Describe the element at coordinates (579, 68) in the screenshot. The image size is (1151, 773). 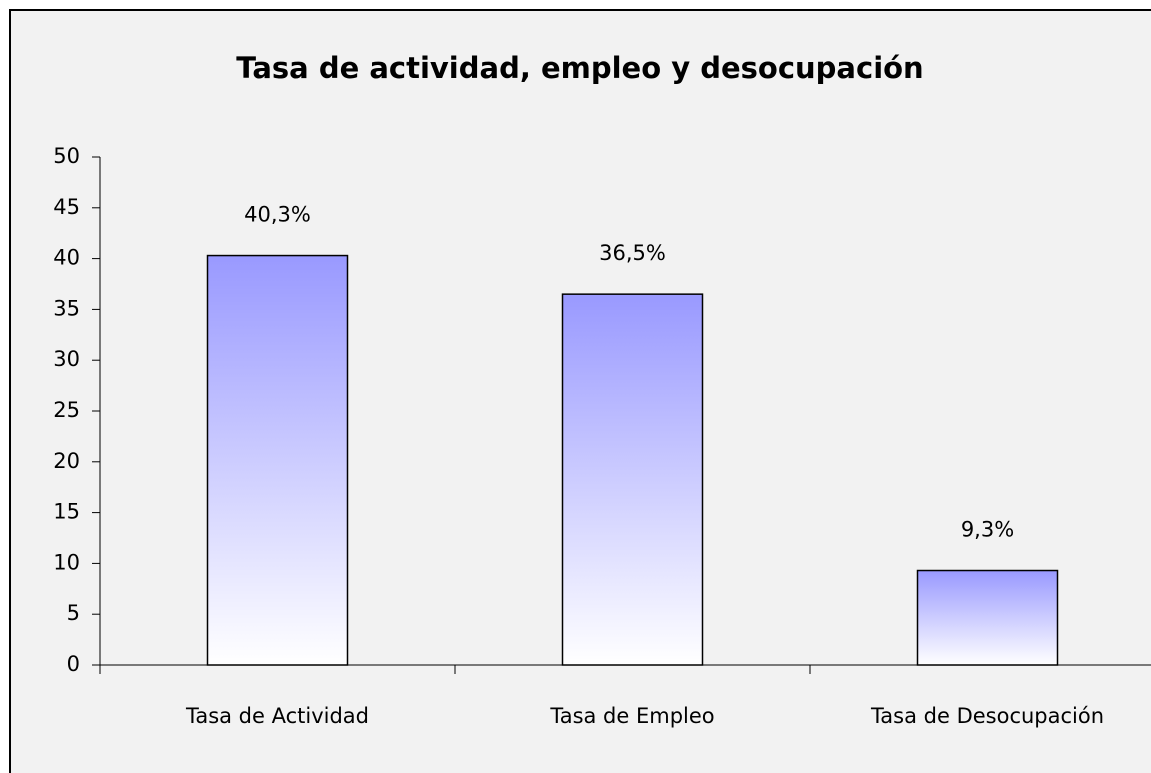
I see `chart-title: Tasa de actividad, empleo y desocupación` at that location.